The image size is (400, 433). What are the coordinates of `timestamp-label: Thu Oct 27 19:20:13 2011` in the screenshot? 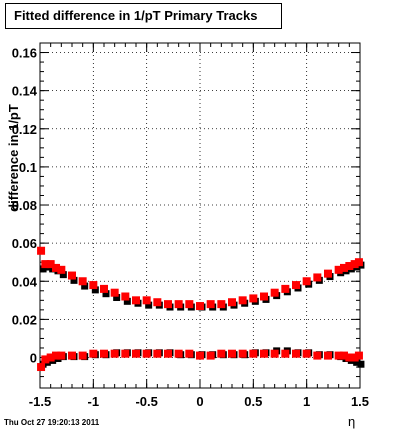 It's located at (52, 422).